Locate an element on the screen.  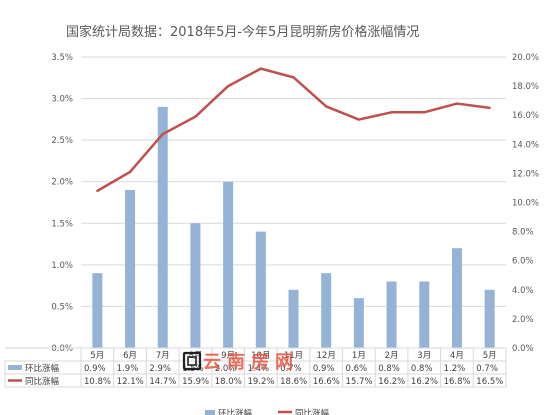
table-value: 18.6% is located at coordinates (293, 382).